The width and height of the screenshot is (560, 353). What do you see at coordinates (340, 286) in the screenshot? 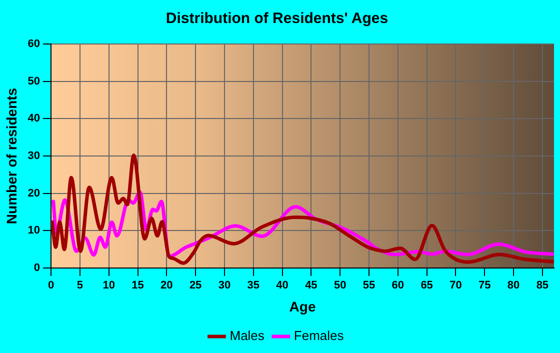
I see `x-tick-label: 50` at bounding box center [340, 286].